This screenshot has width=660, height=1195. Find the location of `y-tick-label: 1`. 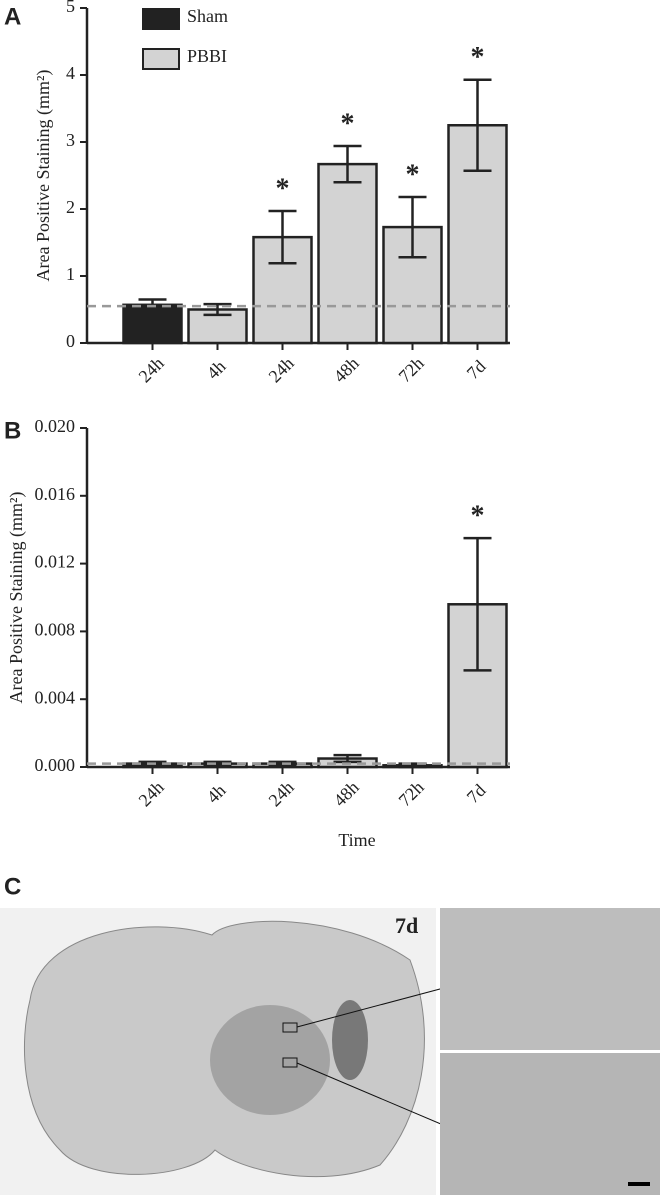

y-tick-label: 1 is located at coordinates (70, 274).